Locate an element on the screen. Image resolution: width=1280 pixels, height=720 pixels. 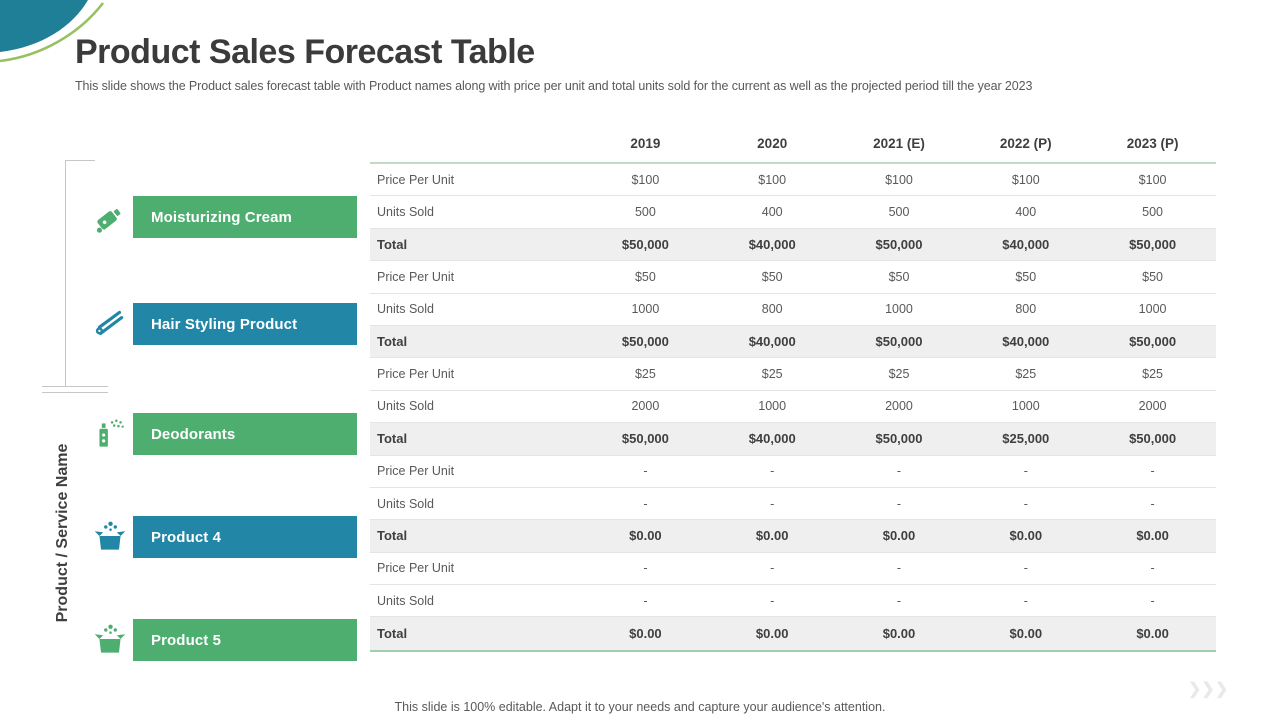
product-bar-product-4: Product 4 is located at coordinates (245, 537).